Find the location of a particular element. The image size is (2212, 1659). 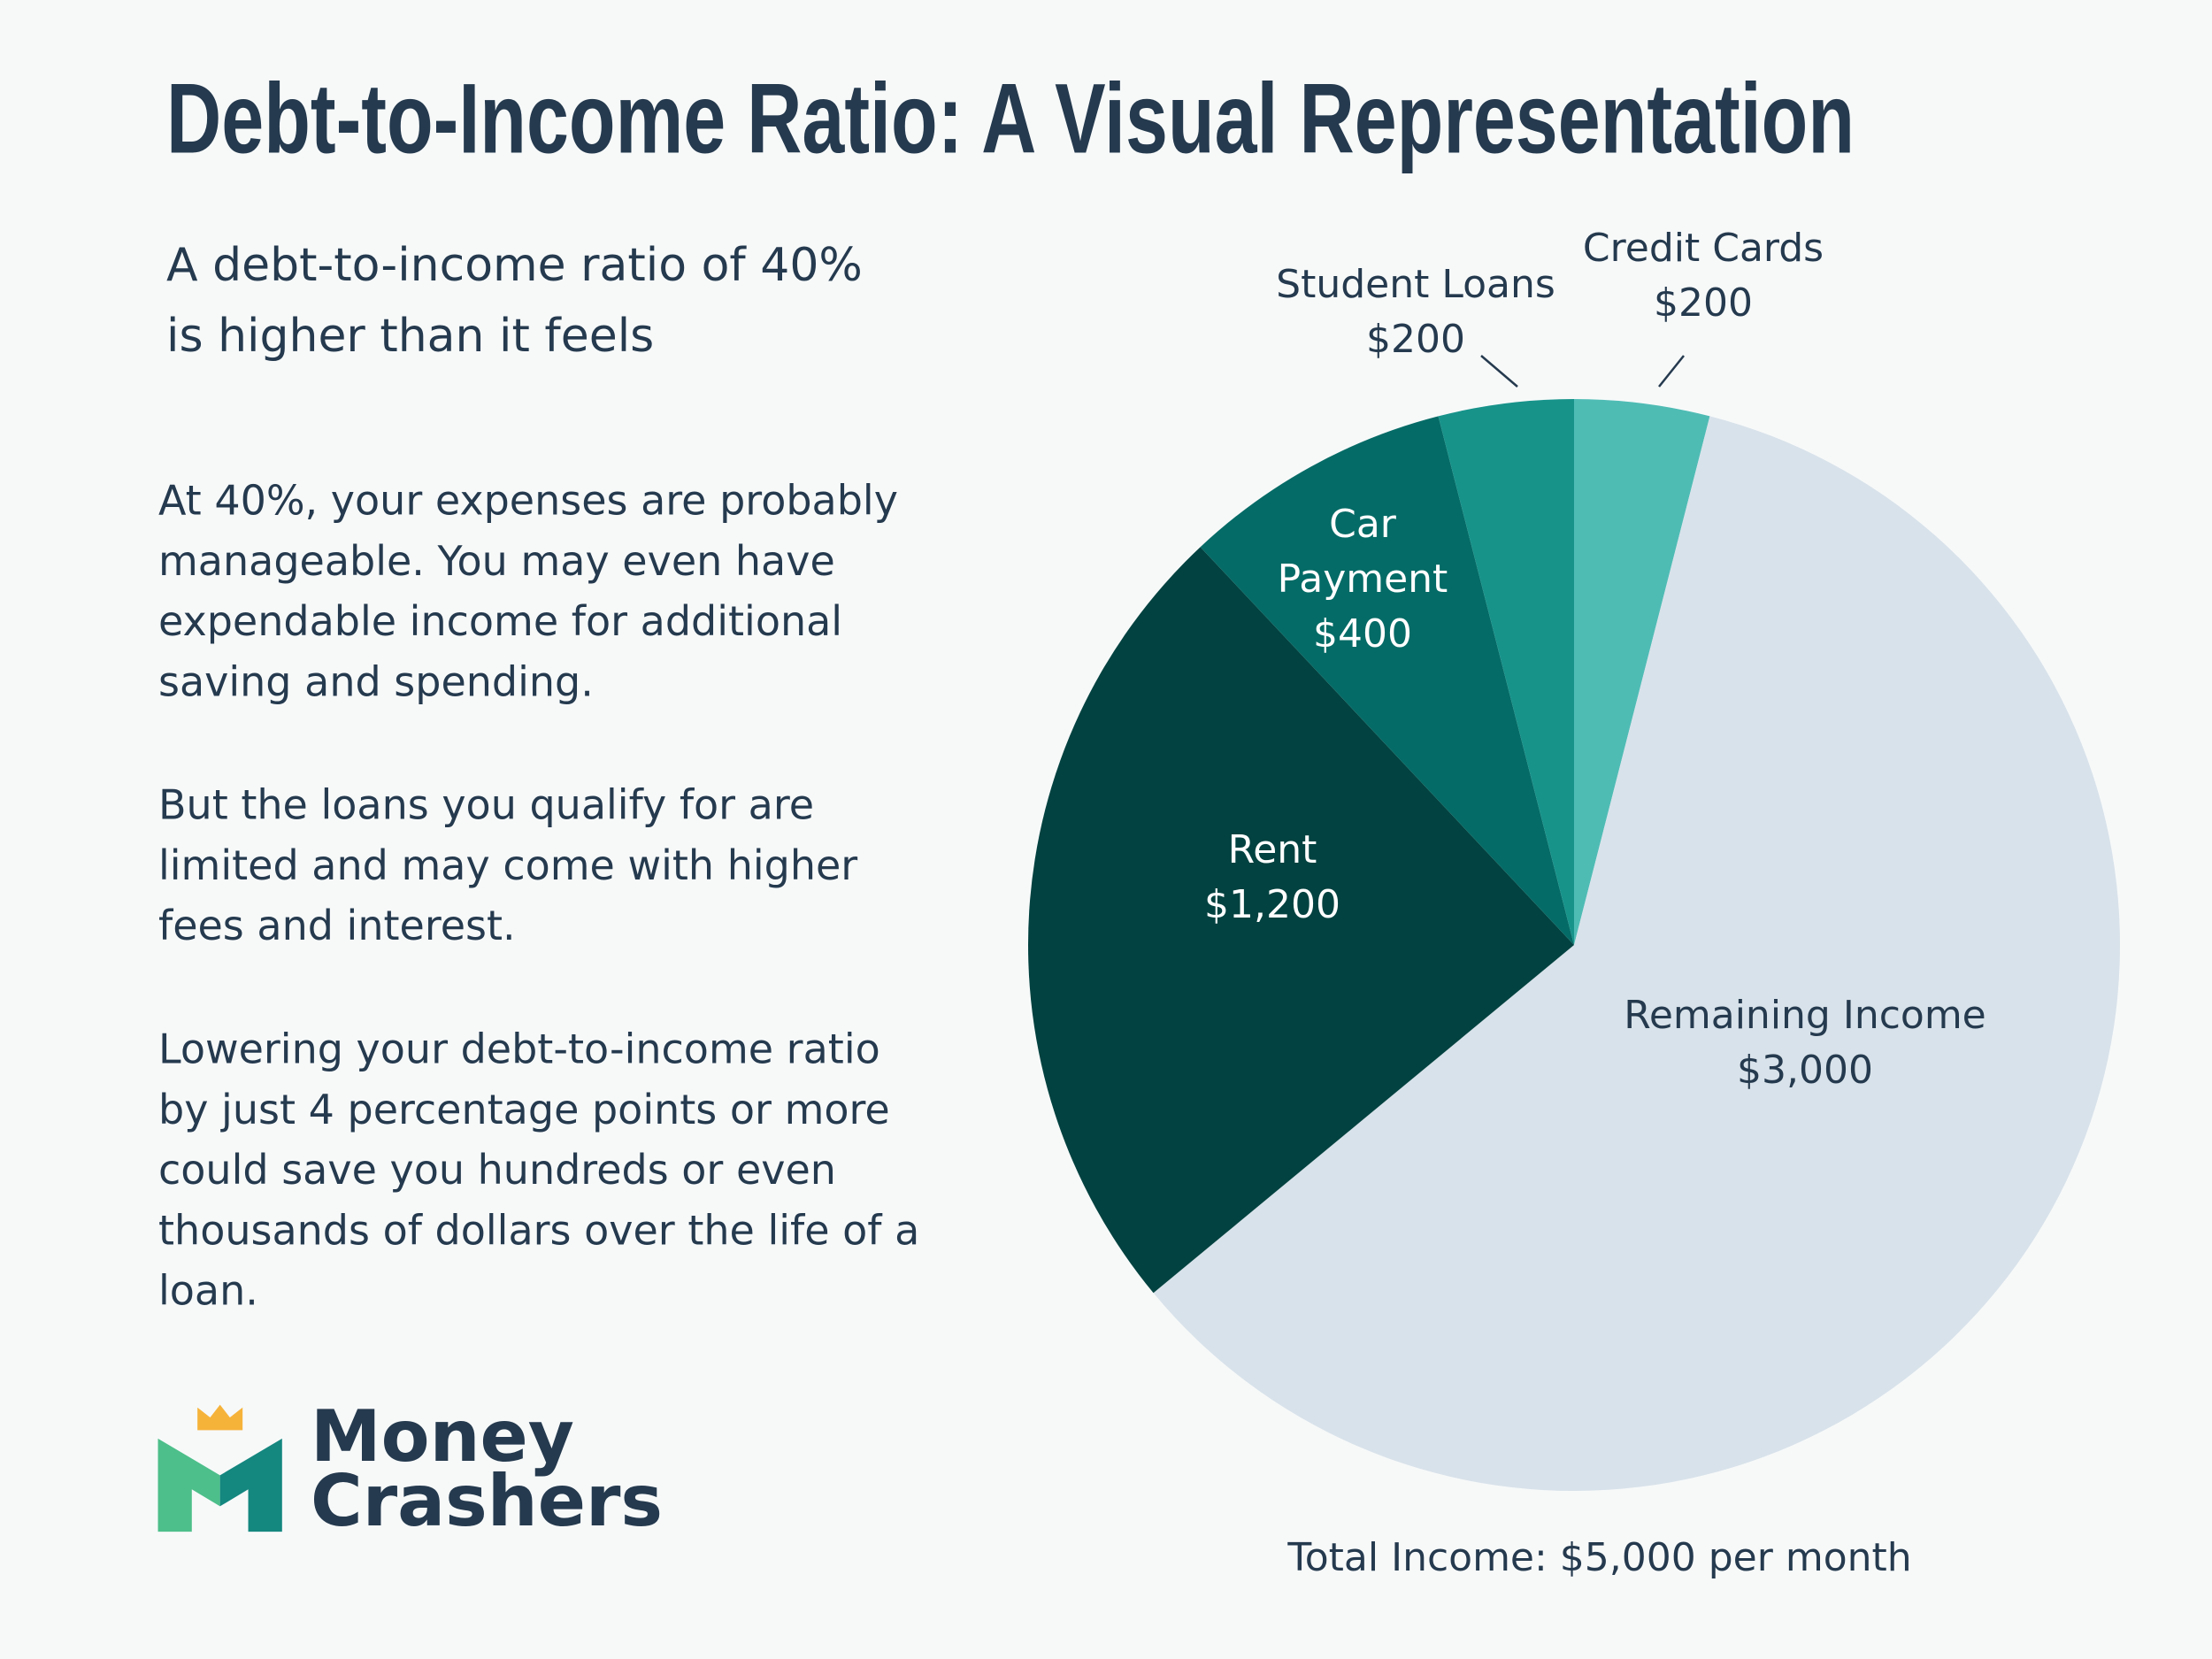

body-text: thousands of dollars over the life of a is located at coordinates (538, 1230).